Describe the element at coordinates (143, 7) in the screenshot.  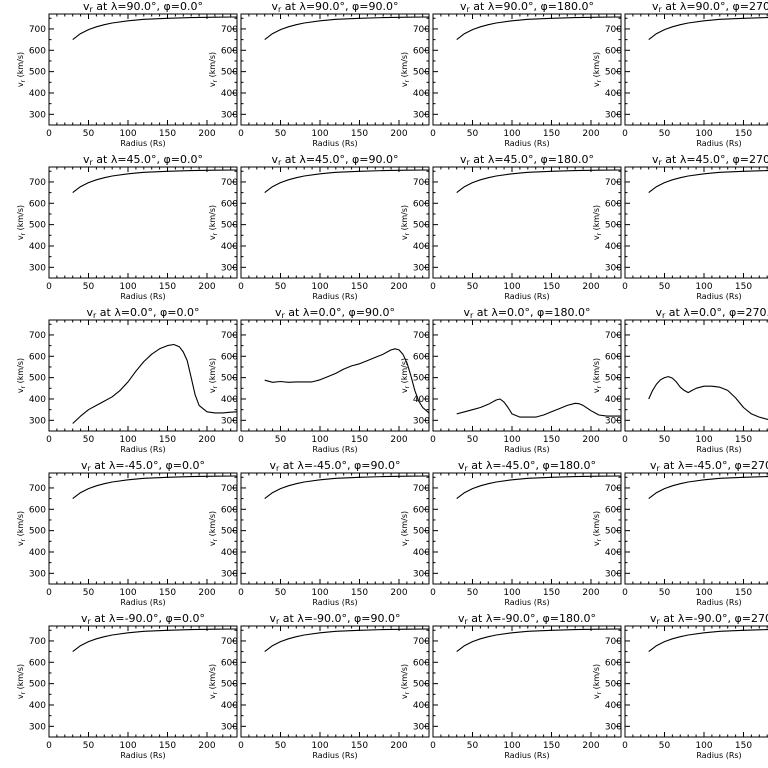
I see `subplot-title: vr at λ=90.0°, φ=0.0°` at that location.